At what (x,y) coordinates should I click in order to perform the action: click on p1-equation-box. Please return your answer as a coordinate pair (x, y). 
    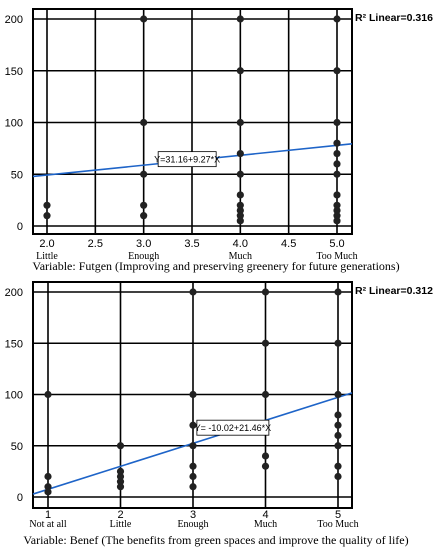
    Looking at the image, I should click on (187, 159).